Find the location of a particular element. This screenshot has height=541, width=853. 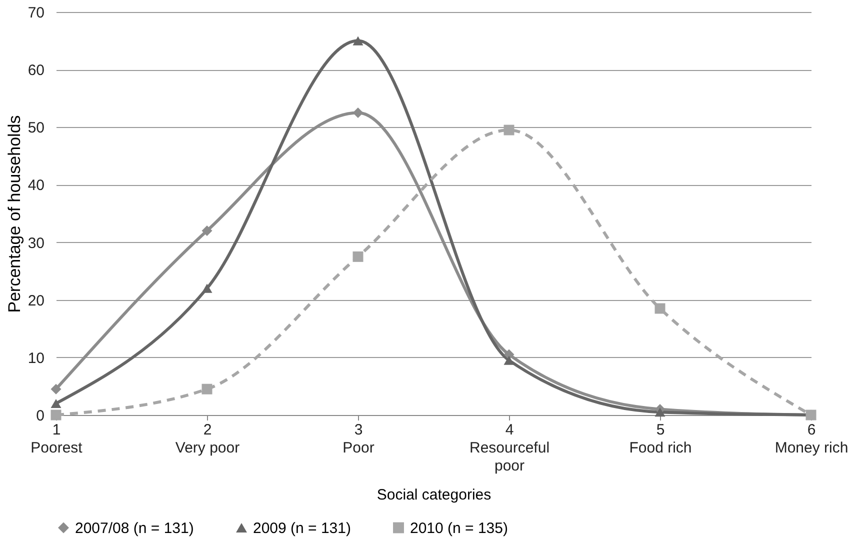

y-tick-label: 70 is located at coordinates (36, 13).